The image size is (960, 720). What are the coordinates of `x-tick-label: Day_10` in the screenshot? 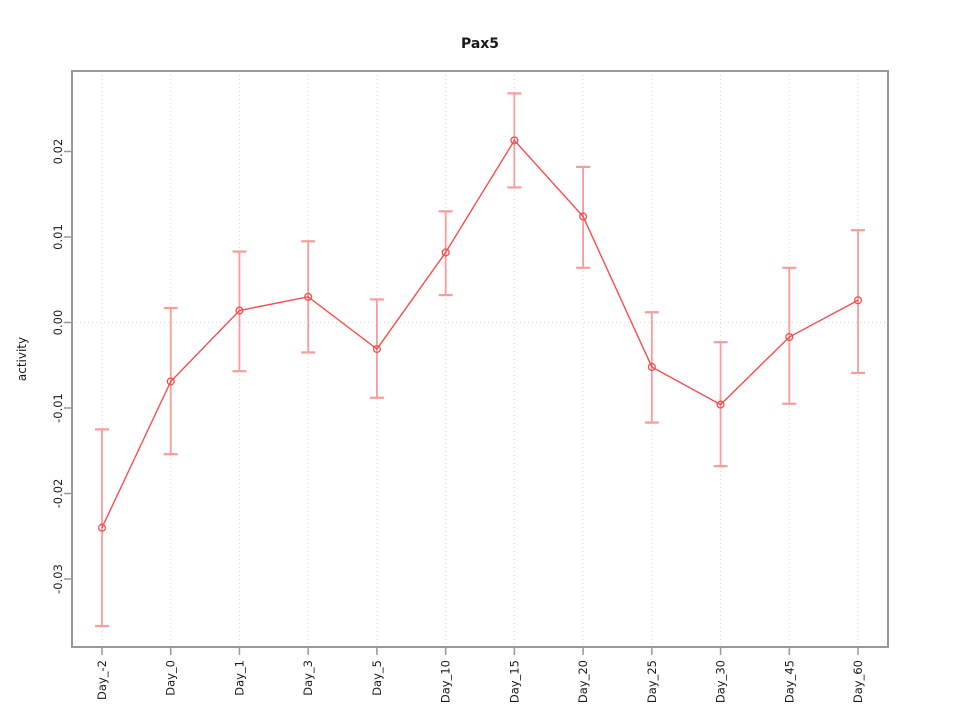 It's located at (446, 681).